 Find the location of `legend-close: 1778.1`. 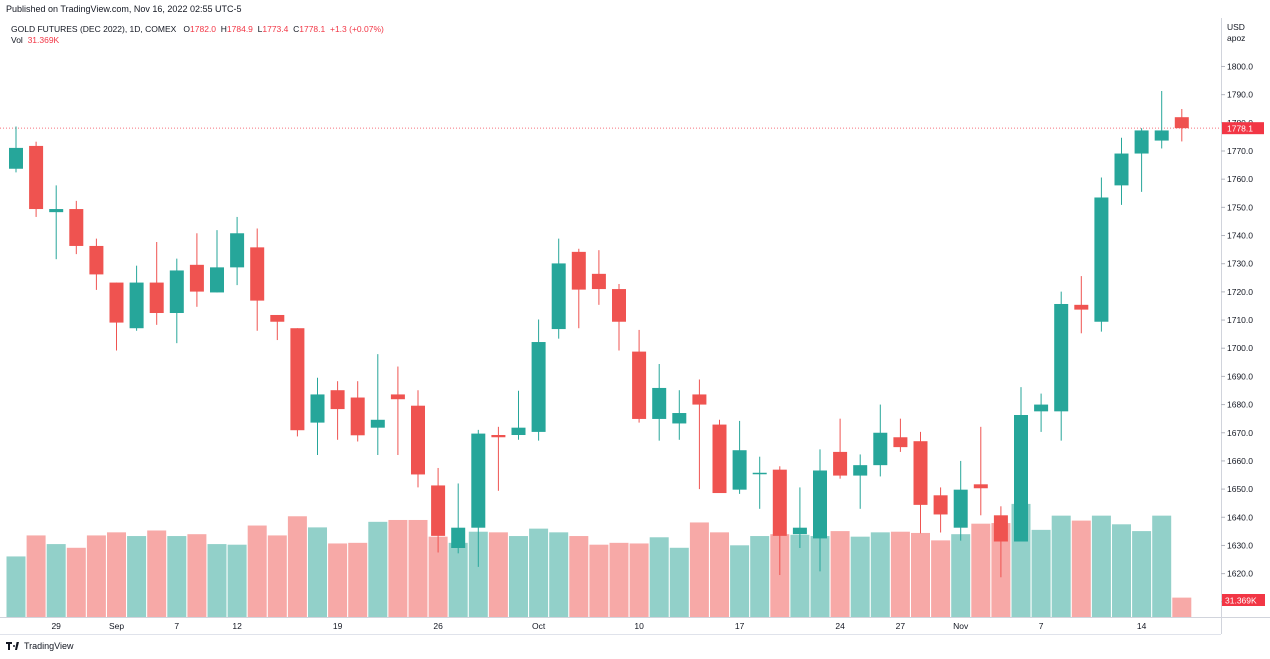

legend-close: 1778.1 is located at coordinates (312, 29).